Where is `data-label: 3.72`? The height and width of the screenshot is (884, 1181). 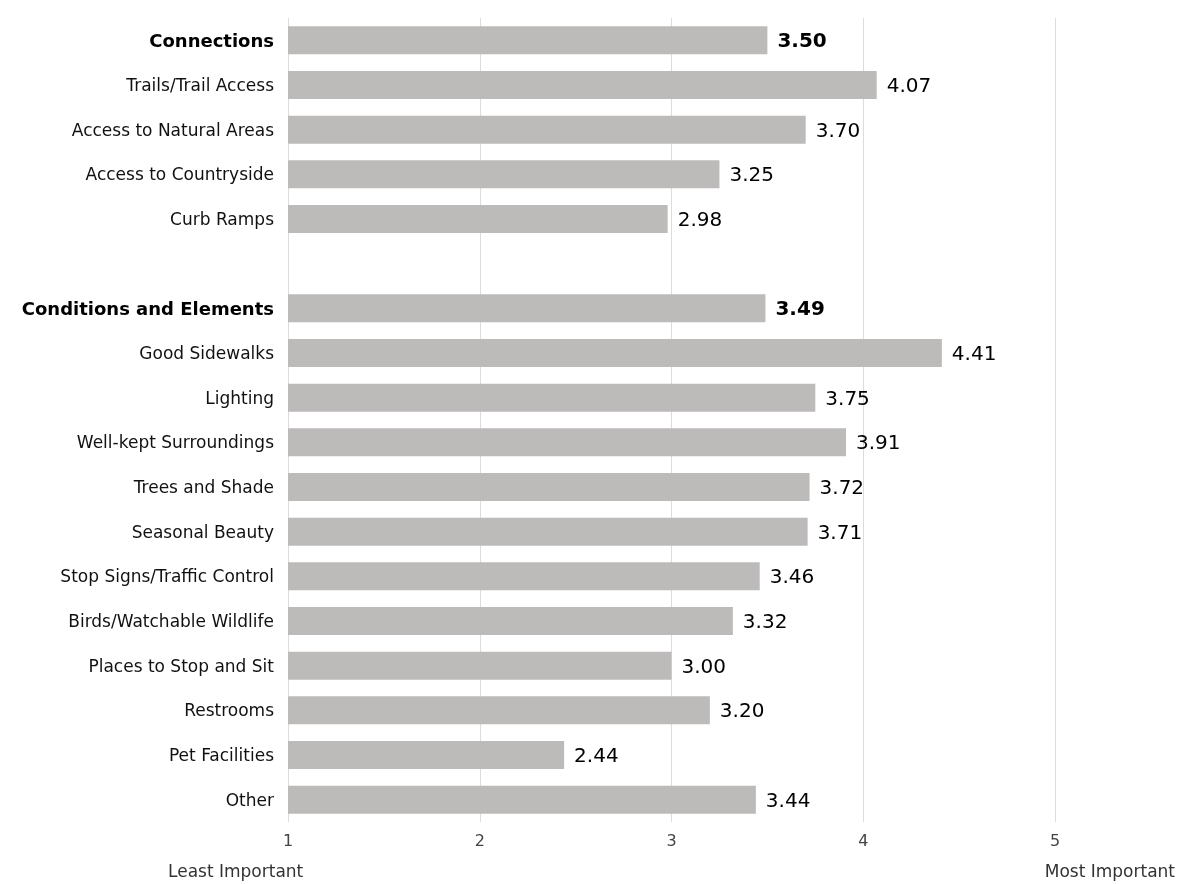
data-label: 3.72 is located at coordinates (842, 487).